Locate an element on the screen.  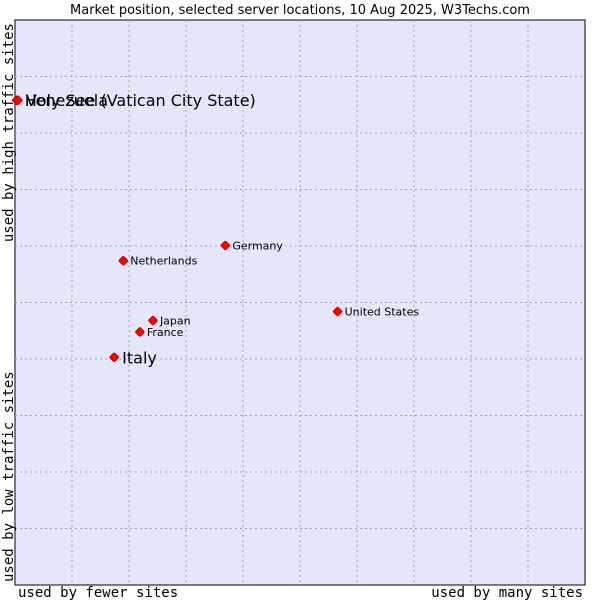
data-label-united-states: United States is located at coordinates (382, 312).